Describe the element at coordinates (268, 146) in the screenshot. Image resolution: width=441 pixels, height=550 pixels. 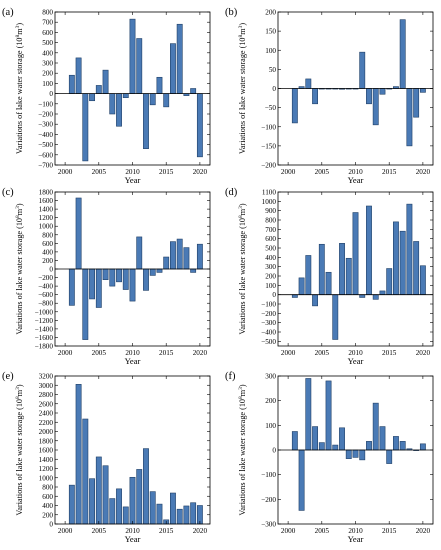
I see `y-tick-label: −150` at that location.